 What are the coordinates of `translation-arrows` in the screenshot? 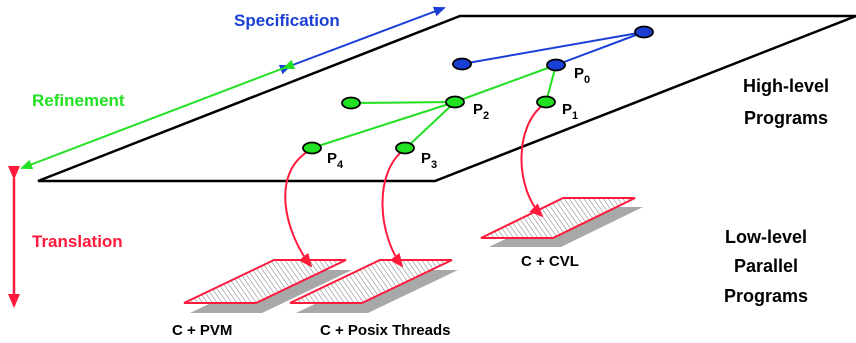 It's located at (415, 185).